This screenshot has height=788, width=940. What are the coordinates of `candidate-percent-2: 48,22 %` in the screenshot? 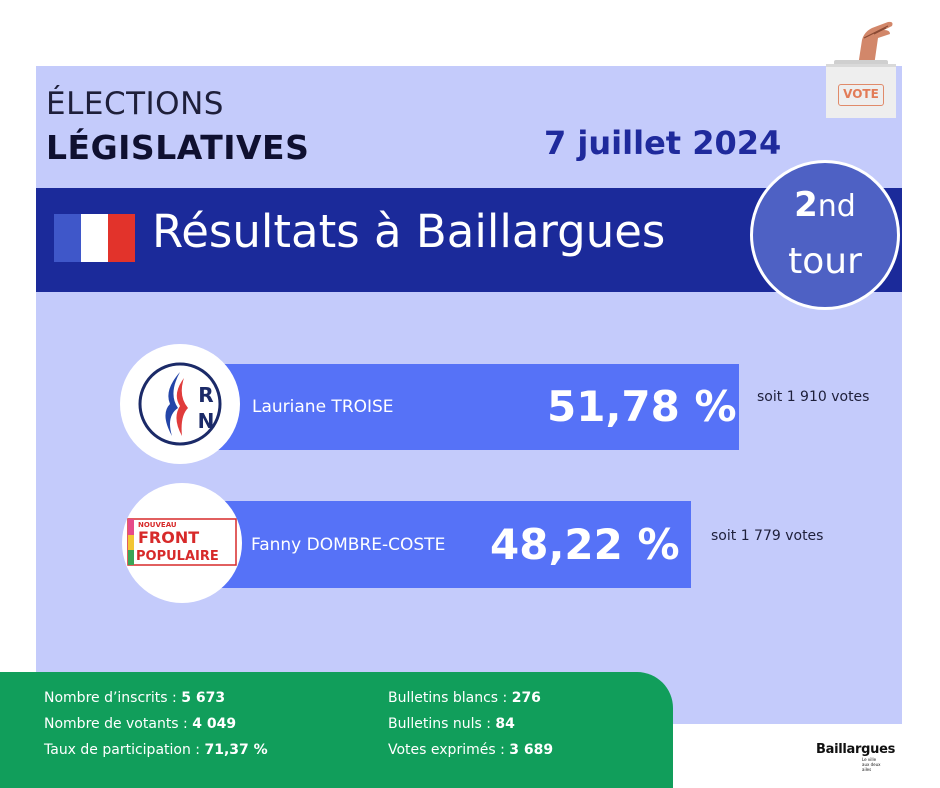 It's located at (585, 544).